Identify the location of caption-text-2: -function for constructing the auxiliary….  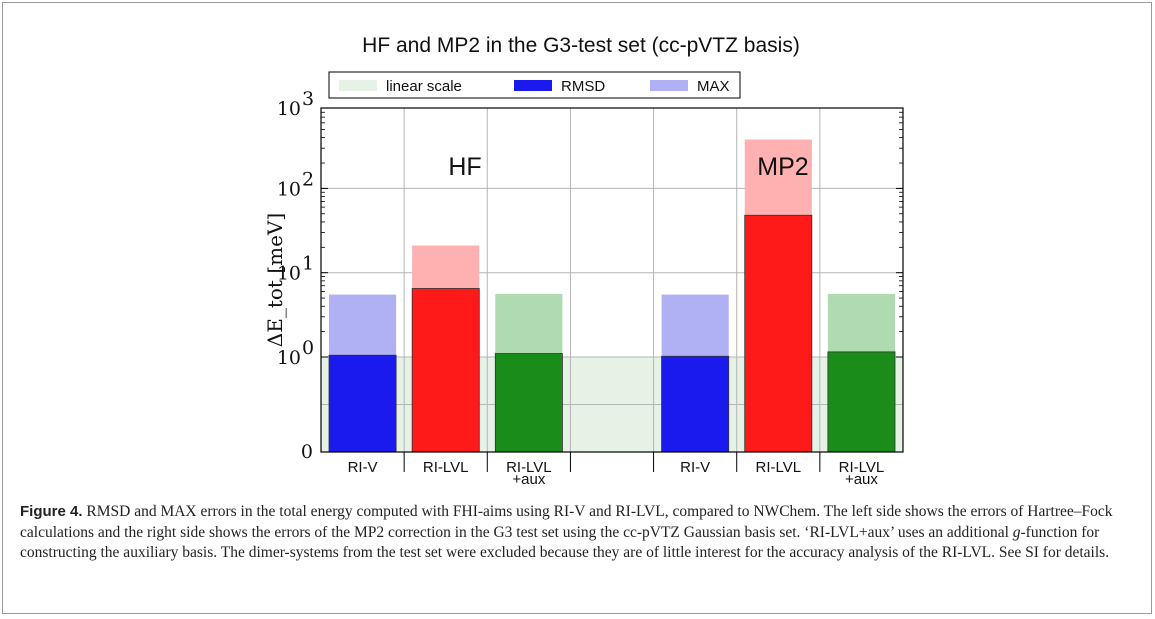
(565, 542).